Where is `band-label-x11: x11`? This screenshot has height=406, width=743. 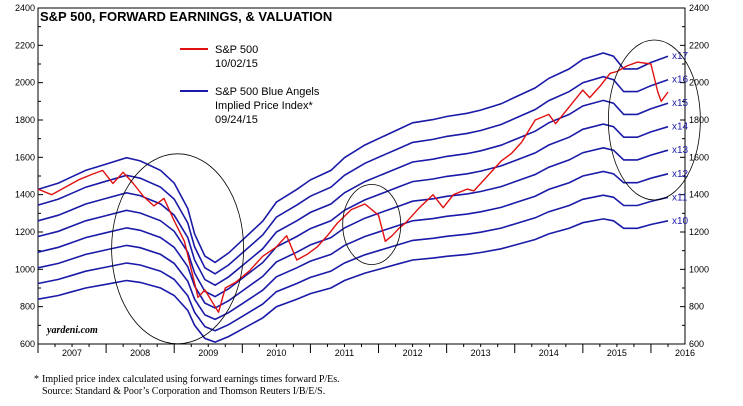
band-label-x11: x11 is located at coordinates (680, 197).